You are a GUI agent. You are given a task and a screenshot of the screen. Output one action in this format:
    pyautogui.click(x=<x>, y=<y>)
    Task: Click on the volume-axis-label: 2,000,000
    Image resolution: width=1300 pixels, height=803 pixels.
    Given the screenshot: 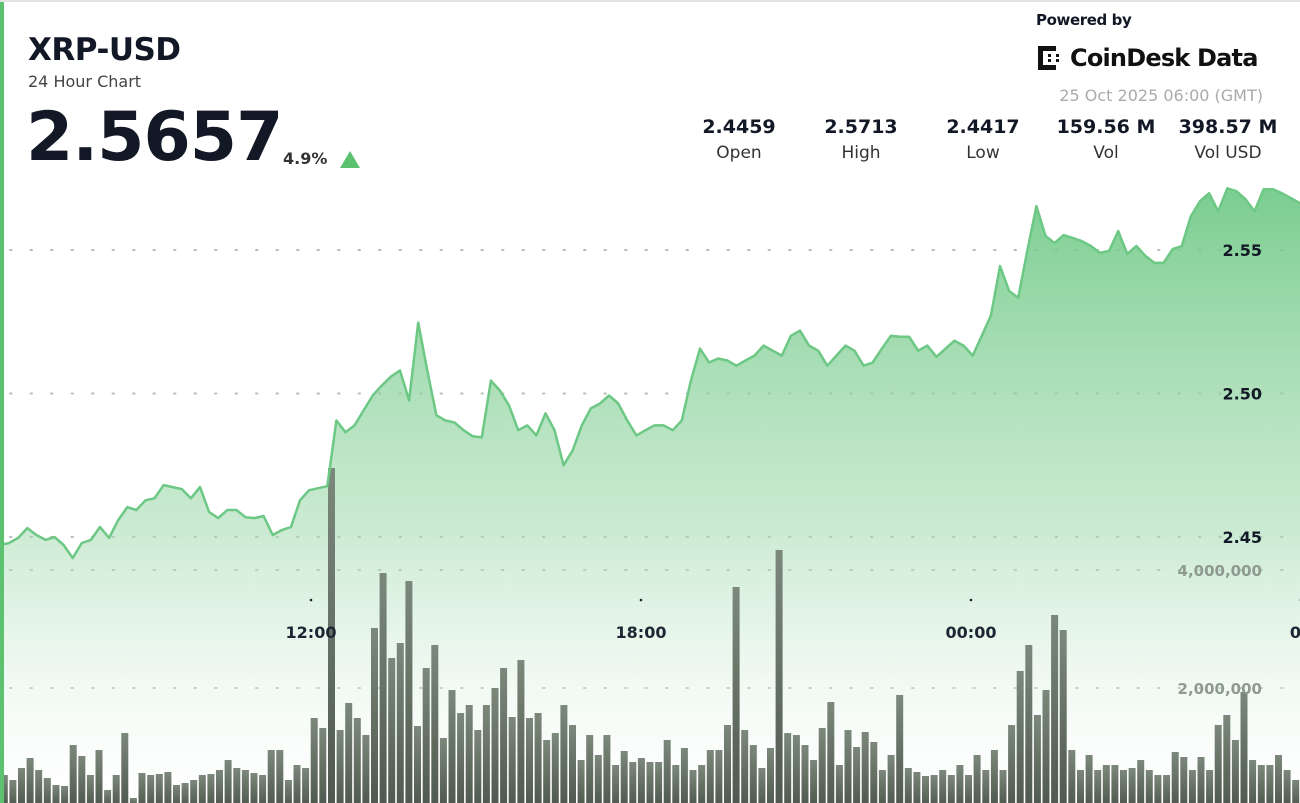 What is the action you would take?
    pyautogui.click(x=1220, y=689)
    